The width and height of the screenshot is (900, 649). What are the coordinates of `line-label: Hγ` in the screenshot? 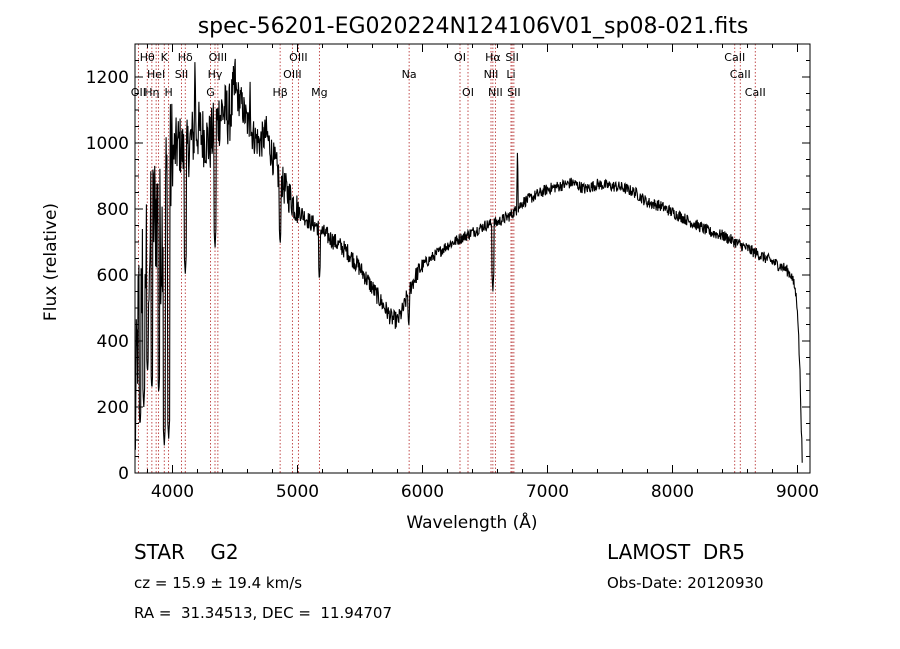 It's located at (215, 74).